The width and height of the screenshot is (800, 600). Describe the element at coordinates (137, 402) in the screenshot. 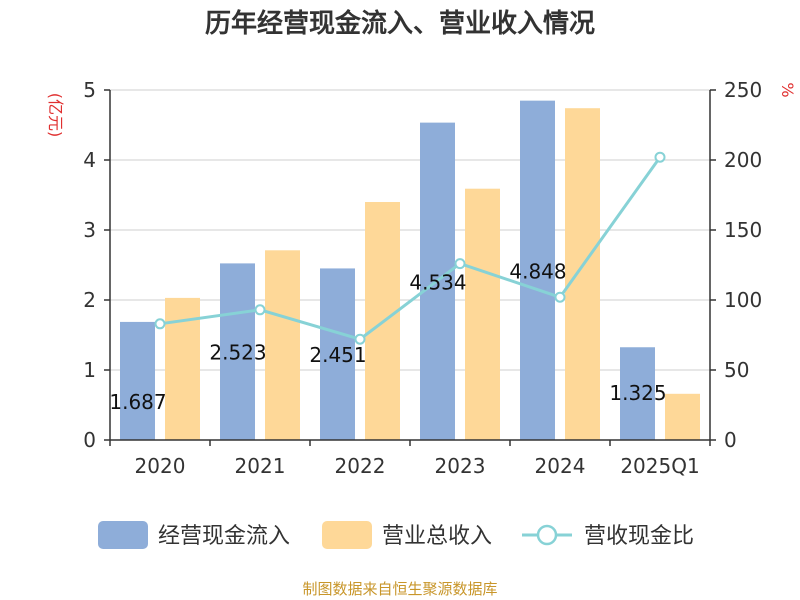

I see `data-label-operating-cash-inflow: 1.687` at that location.